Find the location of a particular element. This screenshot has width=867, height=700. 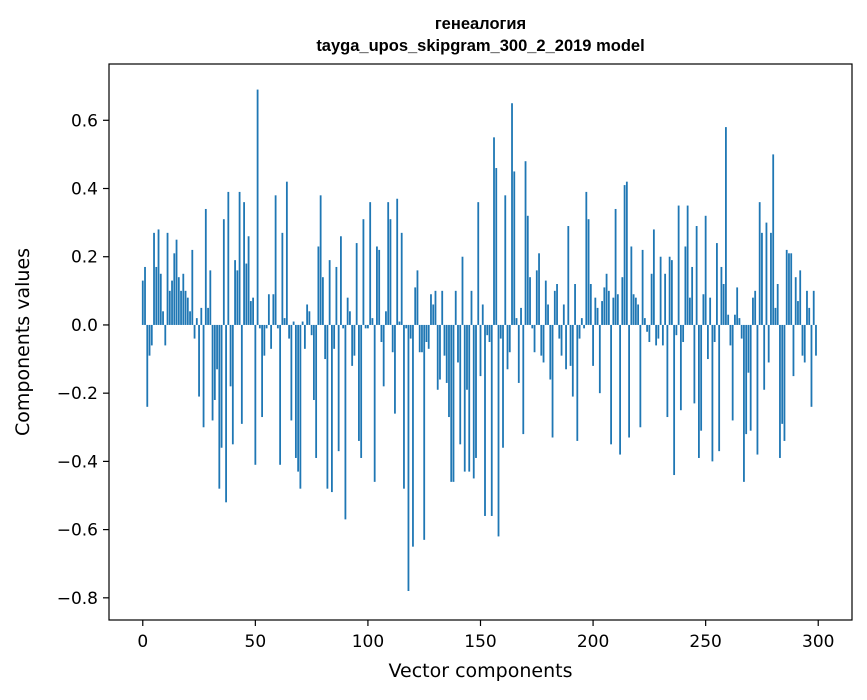

y-axis-label: Components values is located at coordinates (23, 342).